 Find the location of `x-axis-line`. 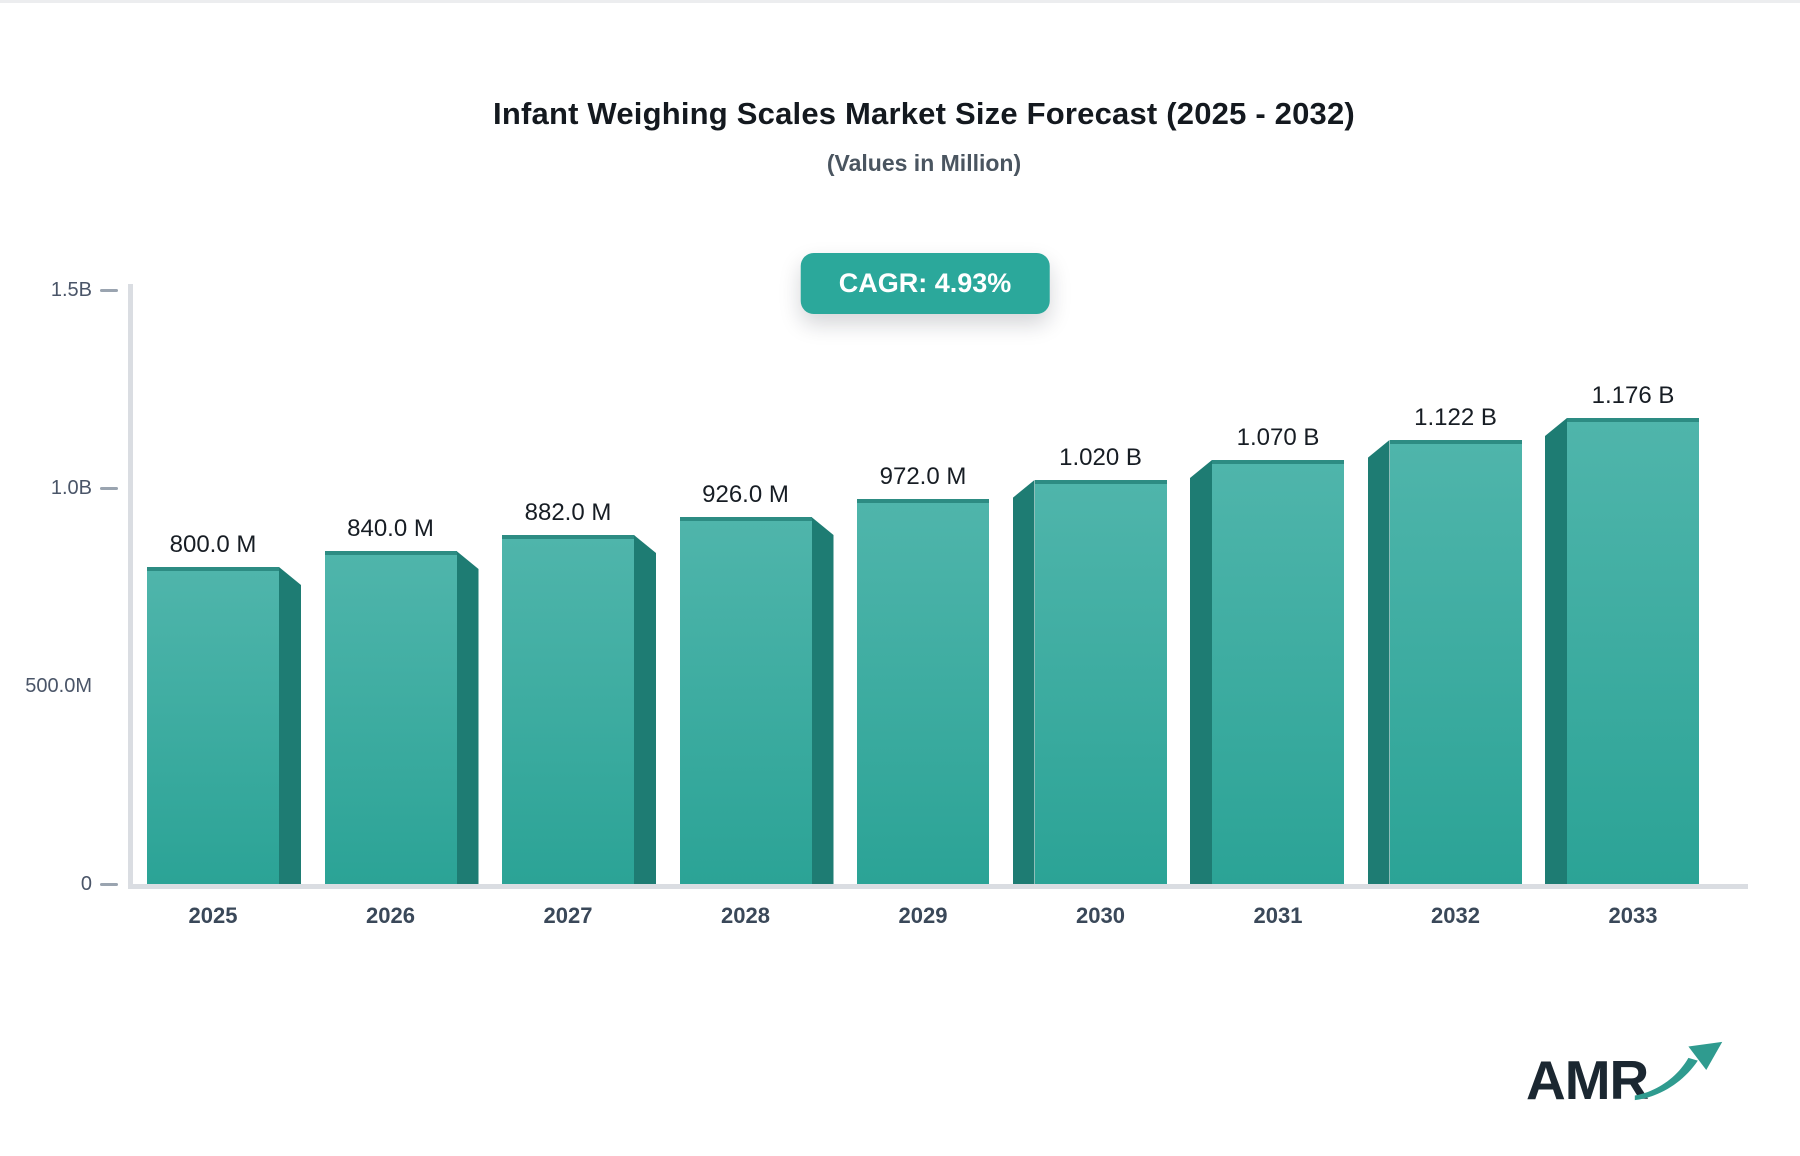

x-axis-line is located at coordinates (938, 886).